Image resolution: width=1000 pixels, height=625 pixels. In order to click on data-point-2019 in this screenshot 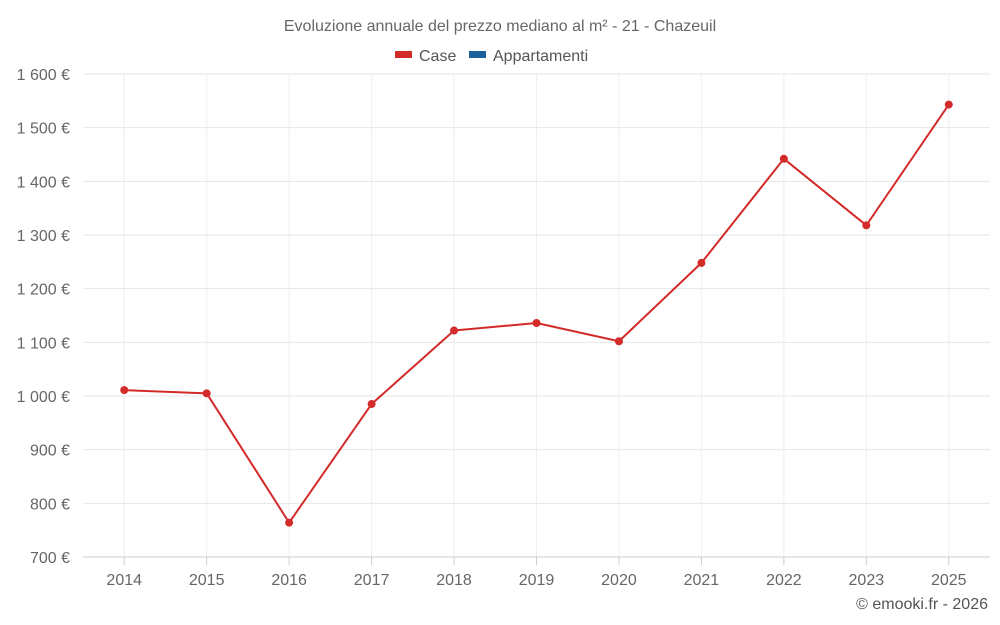, I will do `click(536, 323)`.